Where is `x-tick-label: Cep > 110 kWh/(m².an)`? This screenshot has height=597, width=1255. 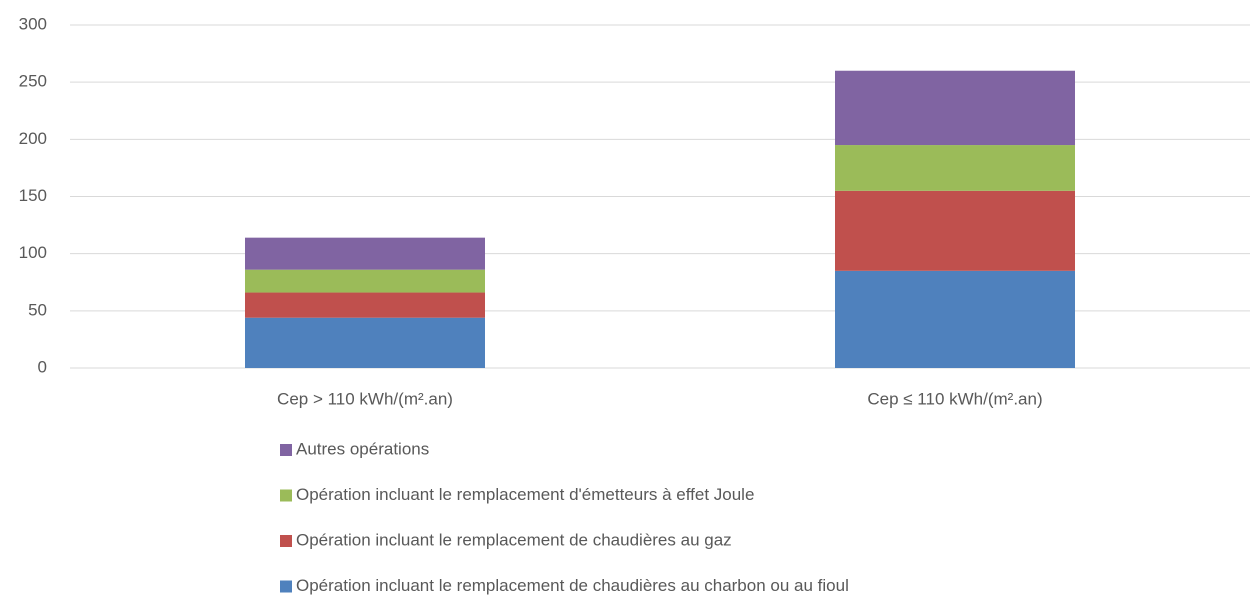
x-tick-label: Cep > 110 kWh/(m².an) is located at coordinates (365, 398).